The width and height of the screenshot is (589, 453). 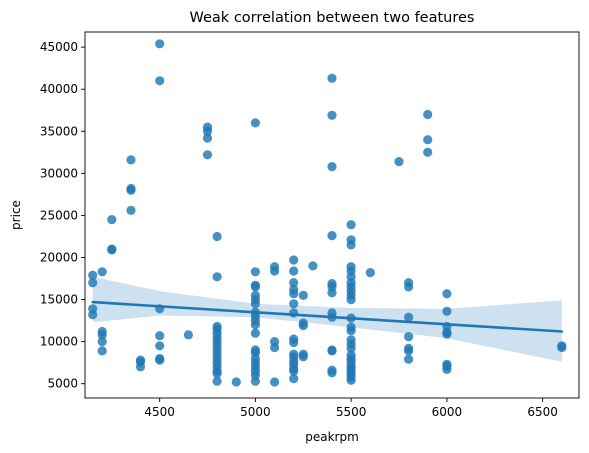 I want to click on y-tick-label: 40000, so click(x=59, y=89).